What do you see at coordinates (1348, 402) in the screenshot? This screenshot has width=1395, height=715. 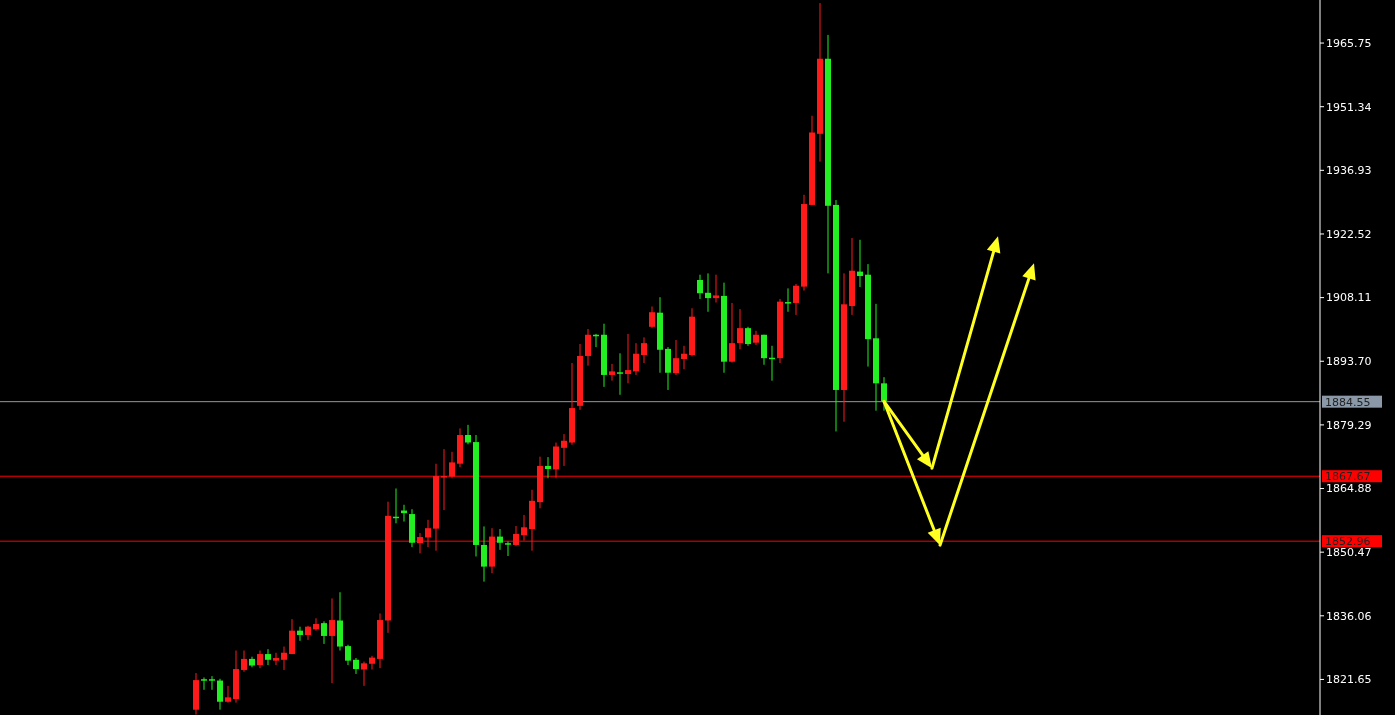 I see `ref-line-label: 1884.55` at bounding box center [1348, 402].